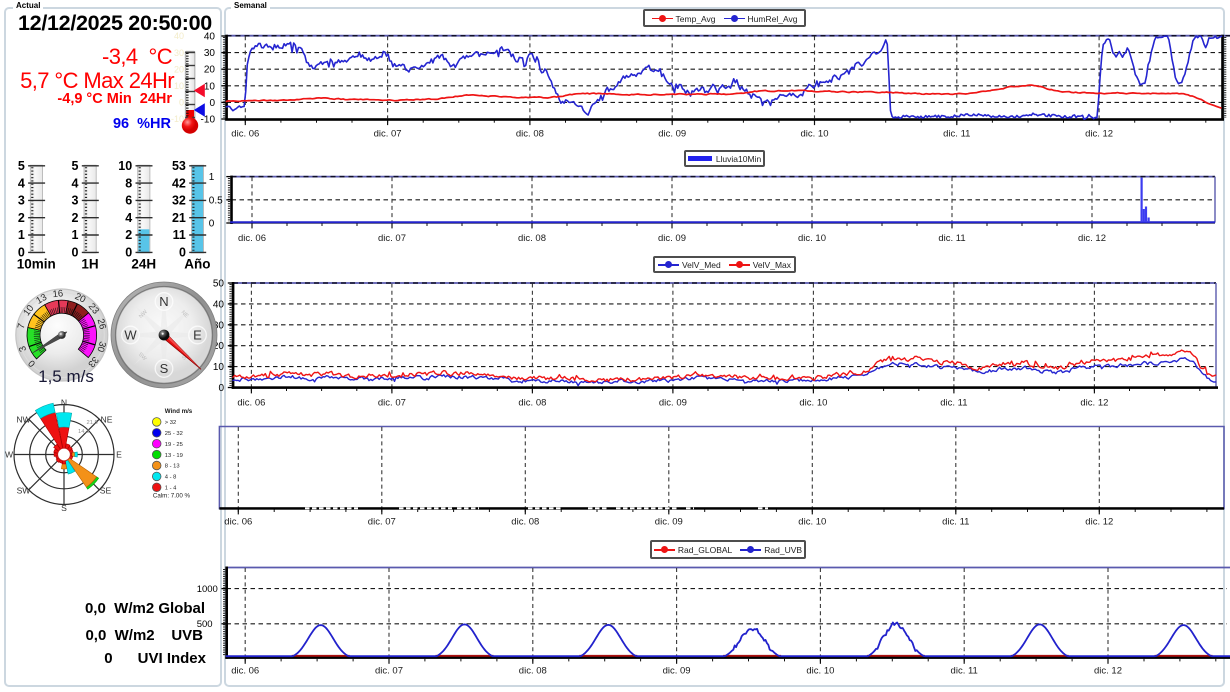 This screenshot has height=692, width=1230. What do you see at coordinates (23, 420) in the screenshot?
I see `svg-text: NW` at bounding box center [23, 420].